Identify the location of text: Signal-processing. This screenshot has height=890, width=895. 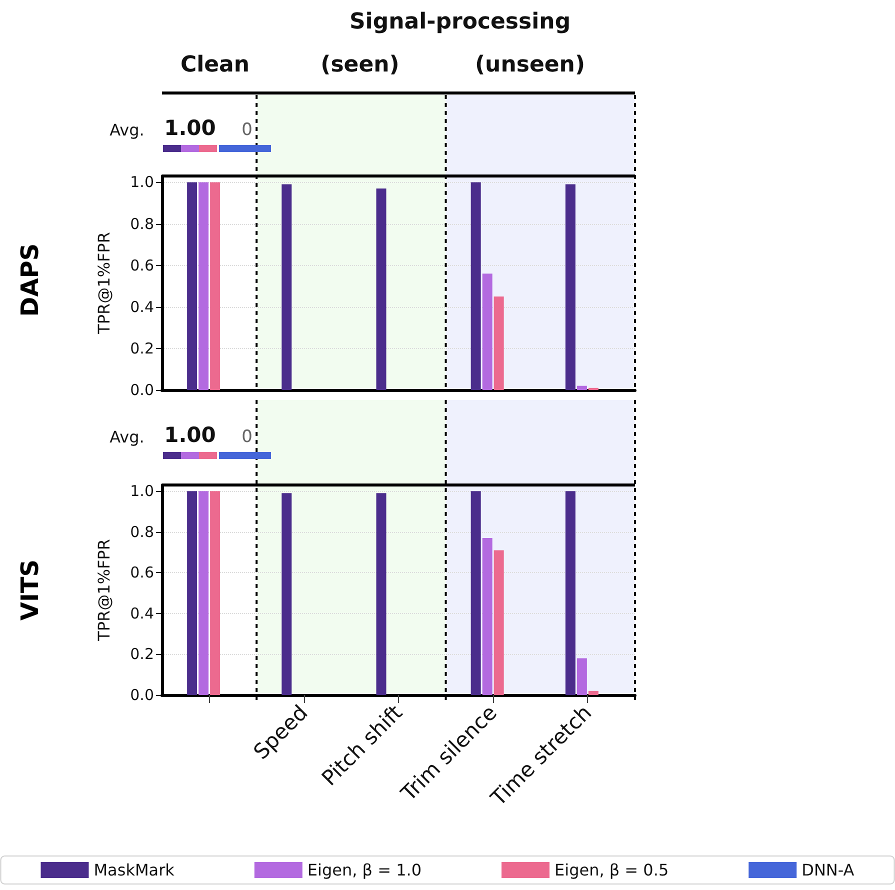
(460, 22).